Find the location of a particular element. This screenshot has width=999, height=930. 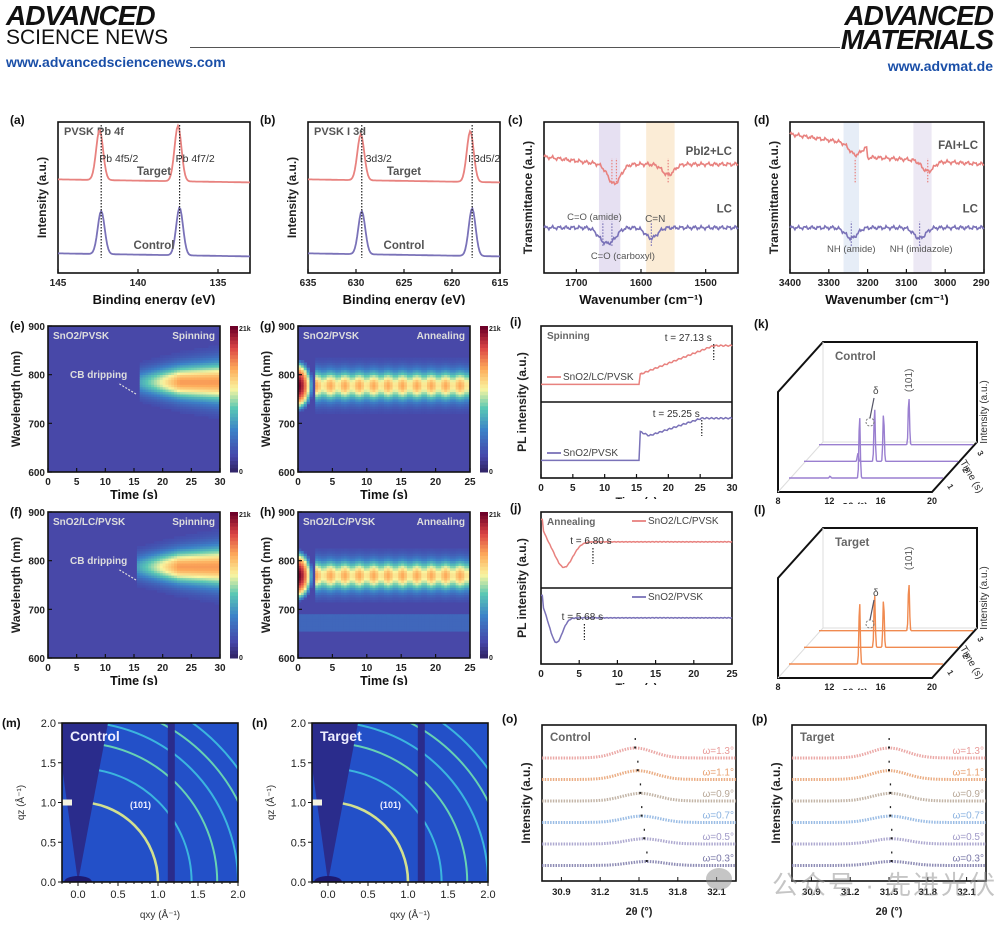

advancedsciencenews-link: www.advancedsciencenews.com is located at coordinates (116, 62).